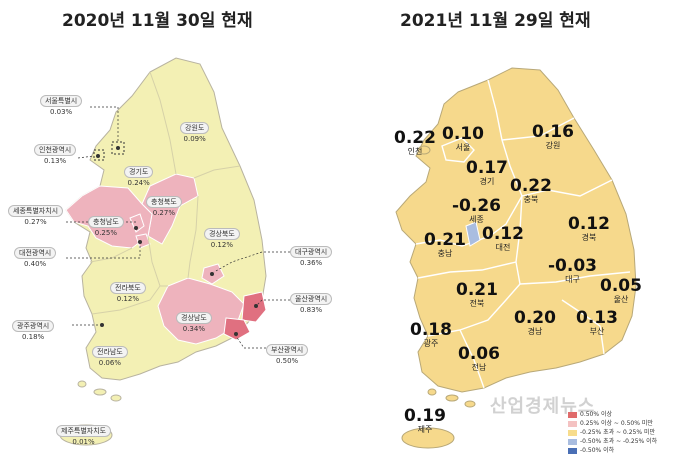  I want to click on right-label-gyeongbuk: 0.12 경북, so click(589, 228).